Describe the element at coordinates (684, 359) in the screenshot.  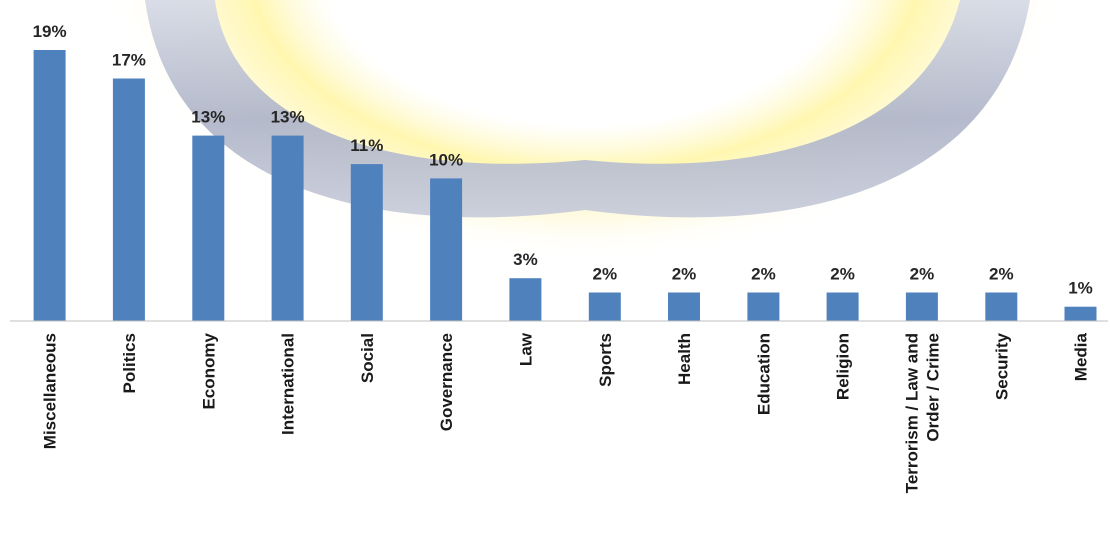
I see `category-label: Health` at that location.